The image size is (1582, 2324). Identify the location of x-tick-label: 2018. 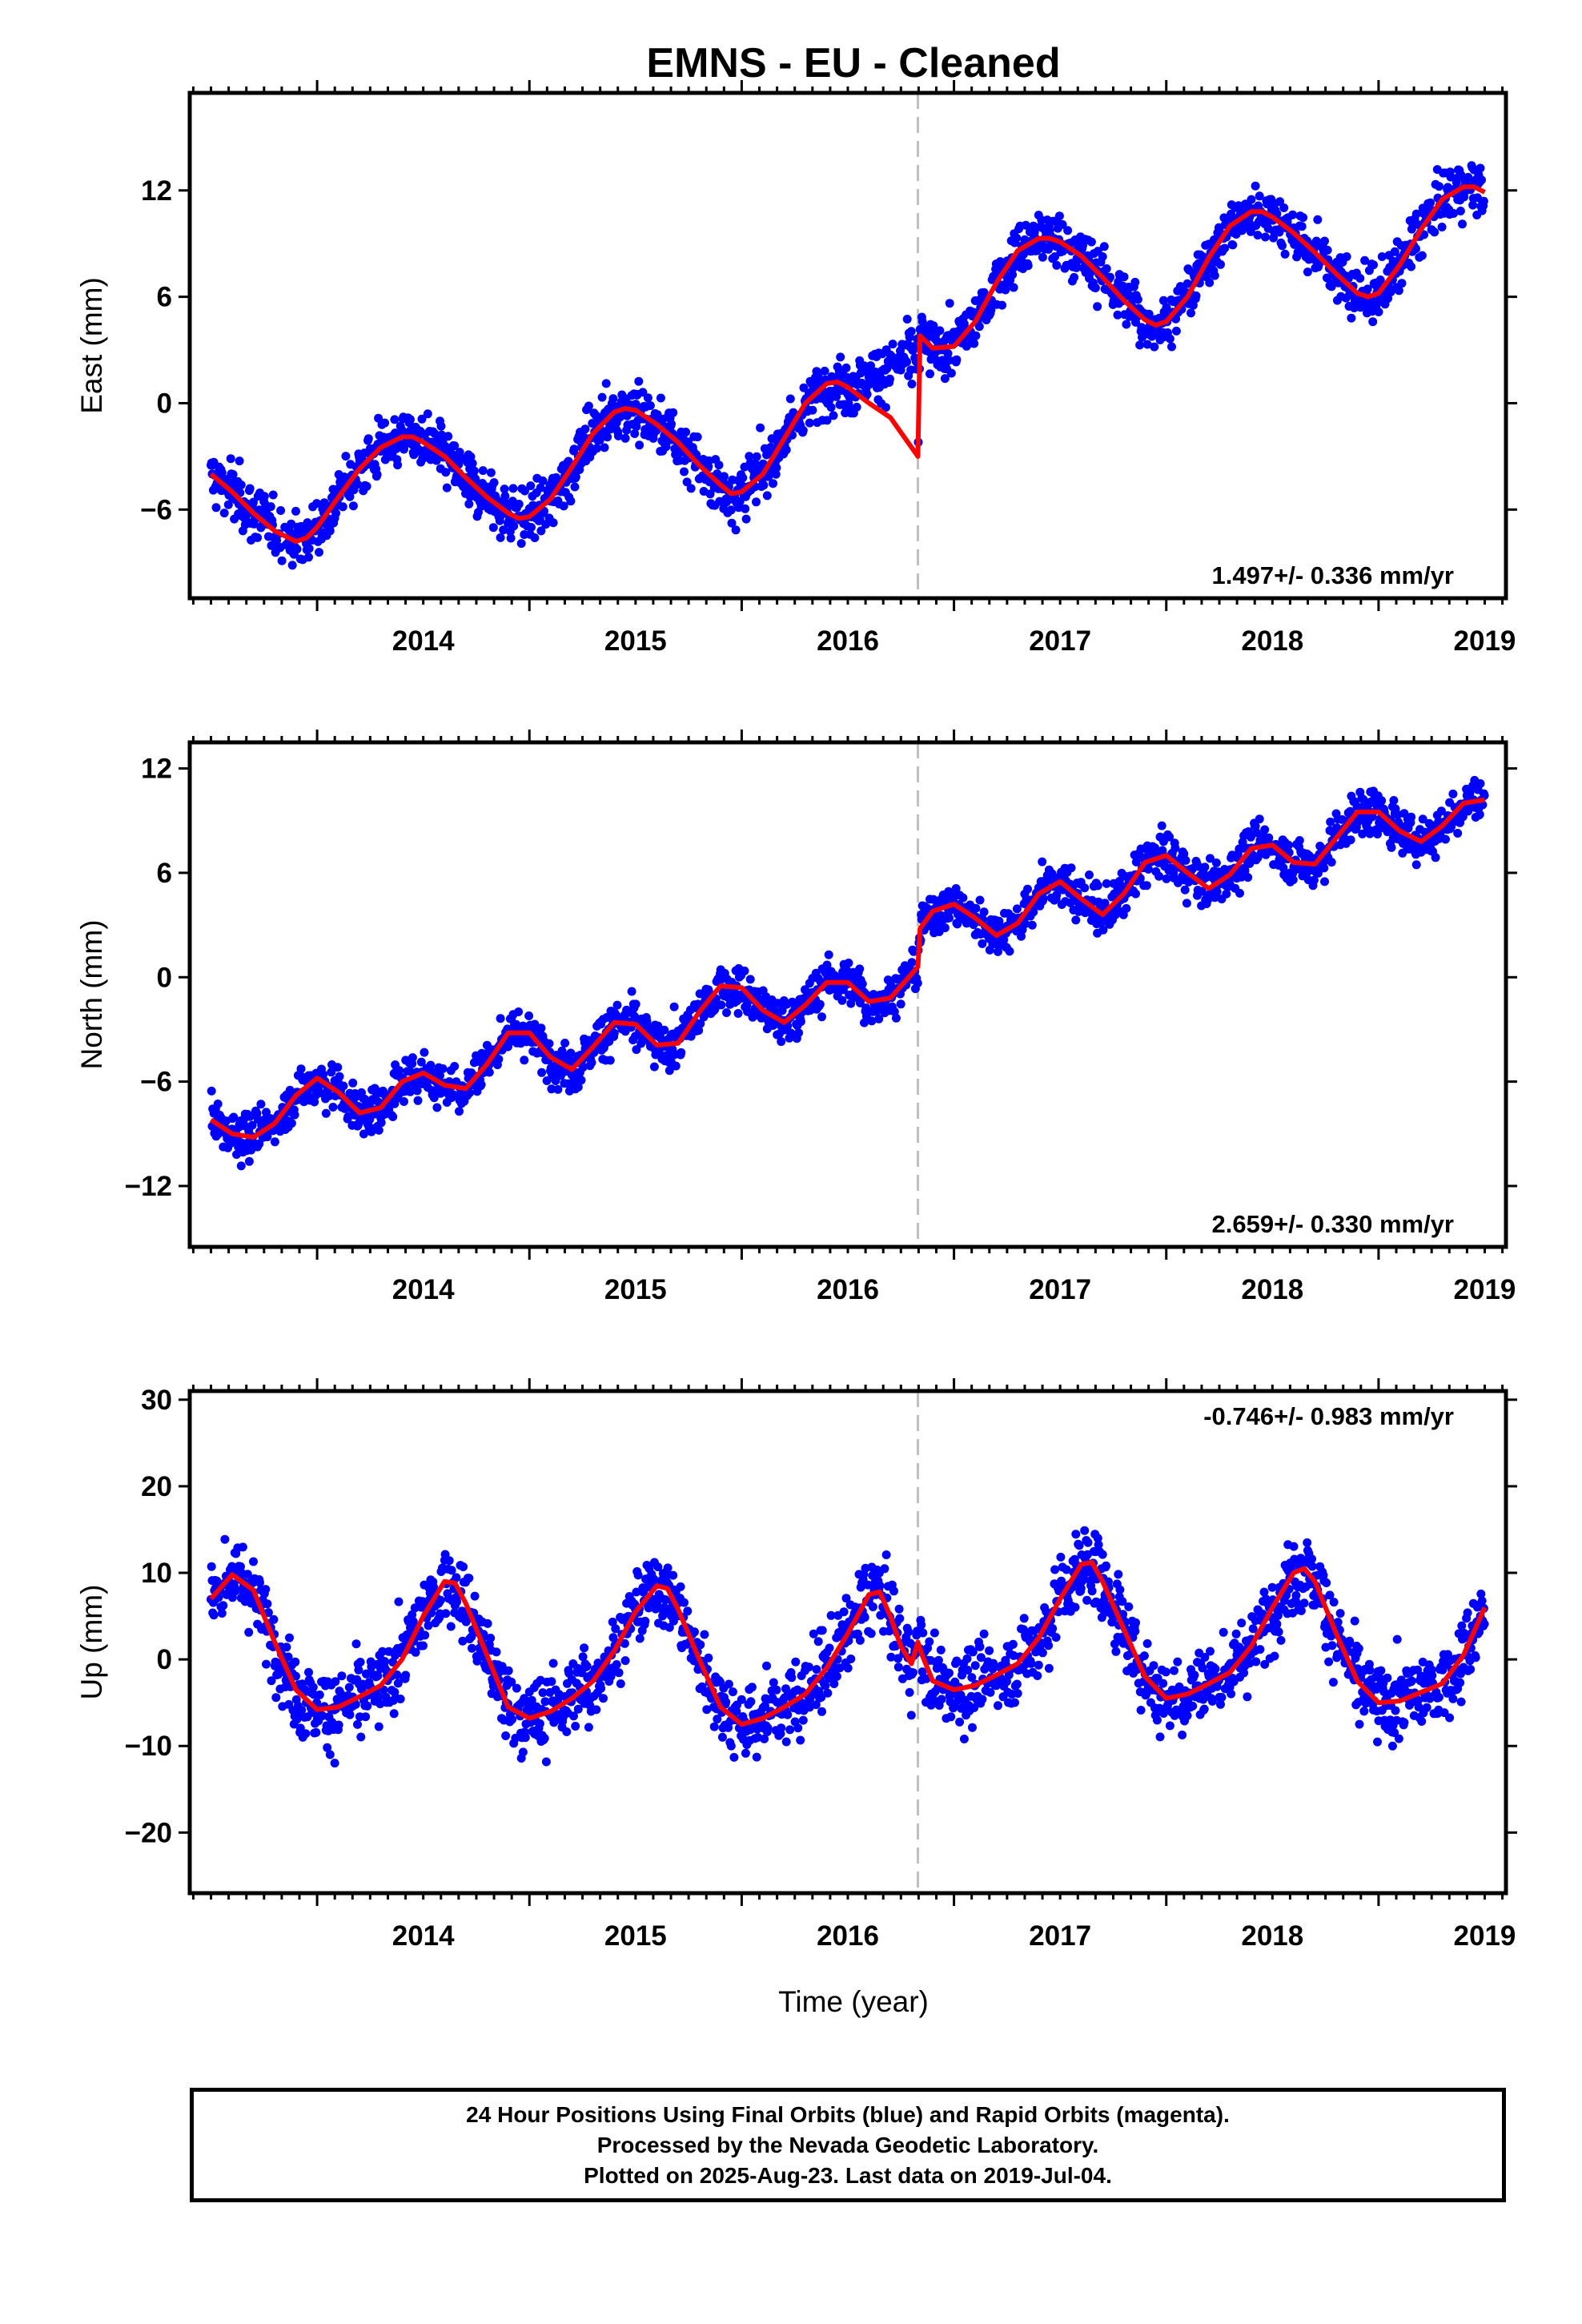
(1272, 1289).